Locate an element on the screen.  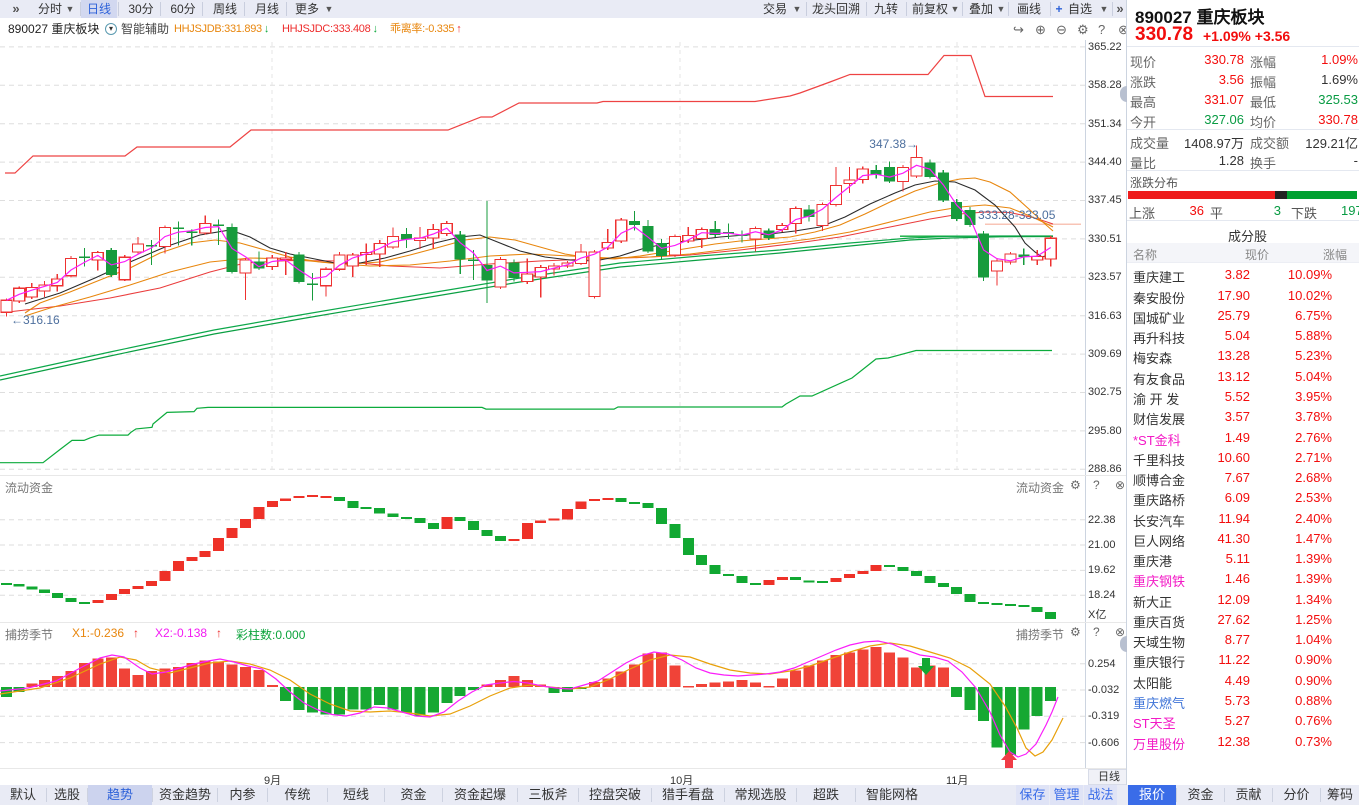
svg-text: 347.38→ is located at coordinates (893, 144).